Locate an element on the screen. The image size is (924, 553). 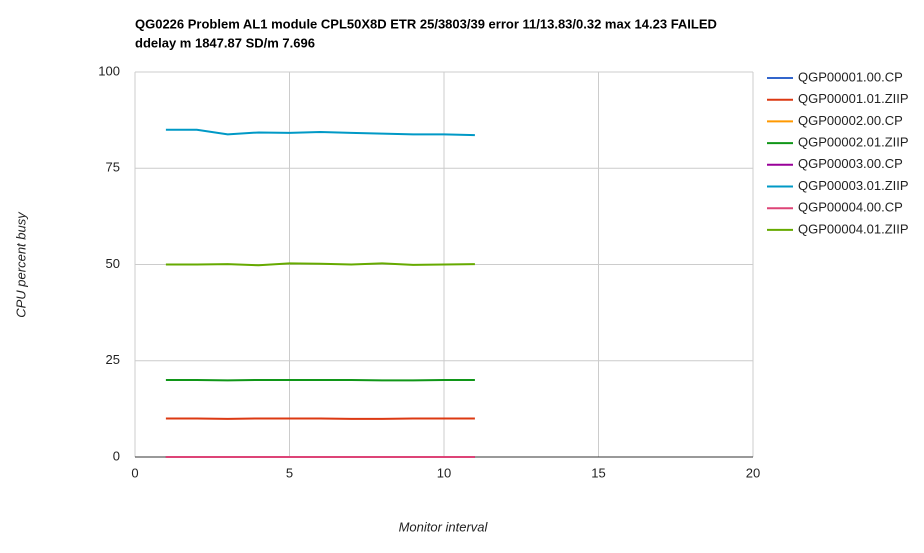
x-tick-label: 15 is located at coordinates (598, 472).